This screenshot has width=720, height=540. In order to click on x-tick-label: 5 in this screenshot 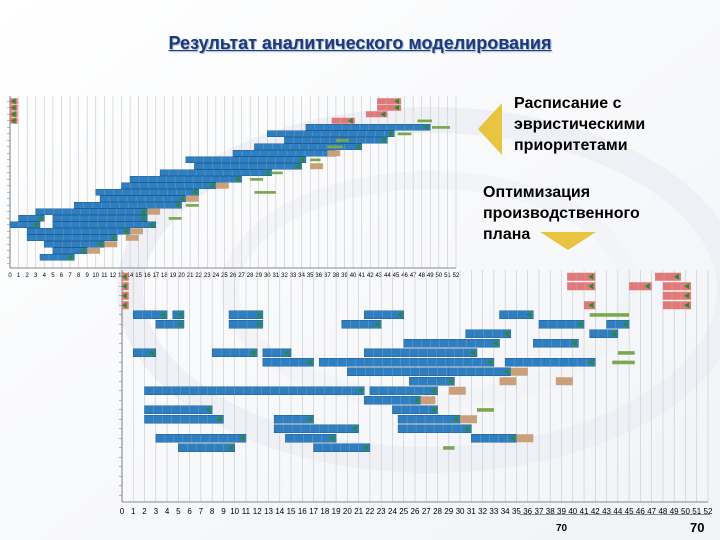, I will do `click(178, 511)`.